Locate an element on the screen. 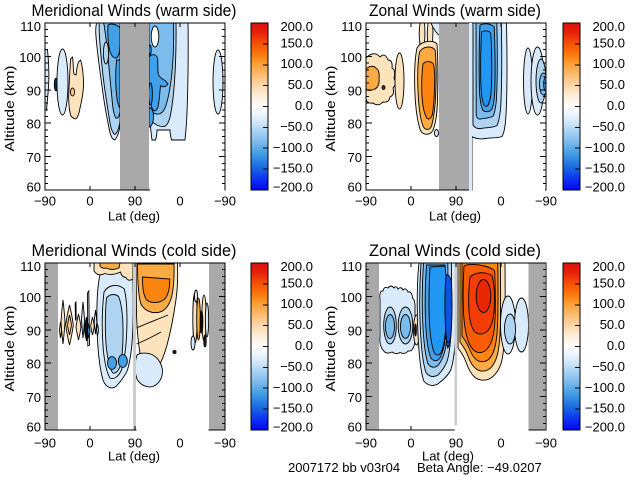 The image size is (640, 480). svg-text: Meridional Winds (cold side) is located at coordinates (134, 251).